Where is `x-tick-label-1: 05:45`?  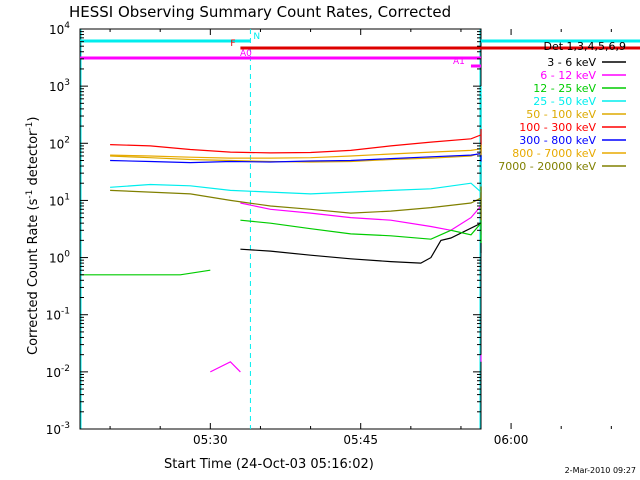
x-tick-label-1: 05:45 is located at coordinates (360, 440).